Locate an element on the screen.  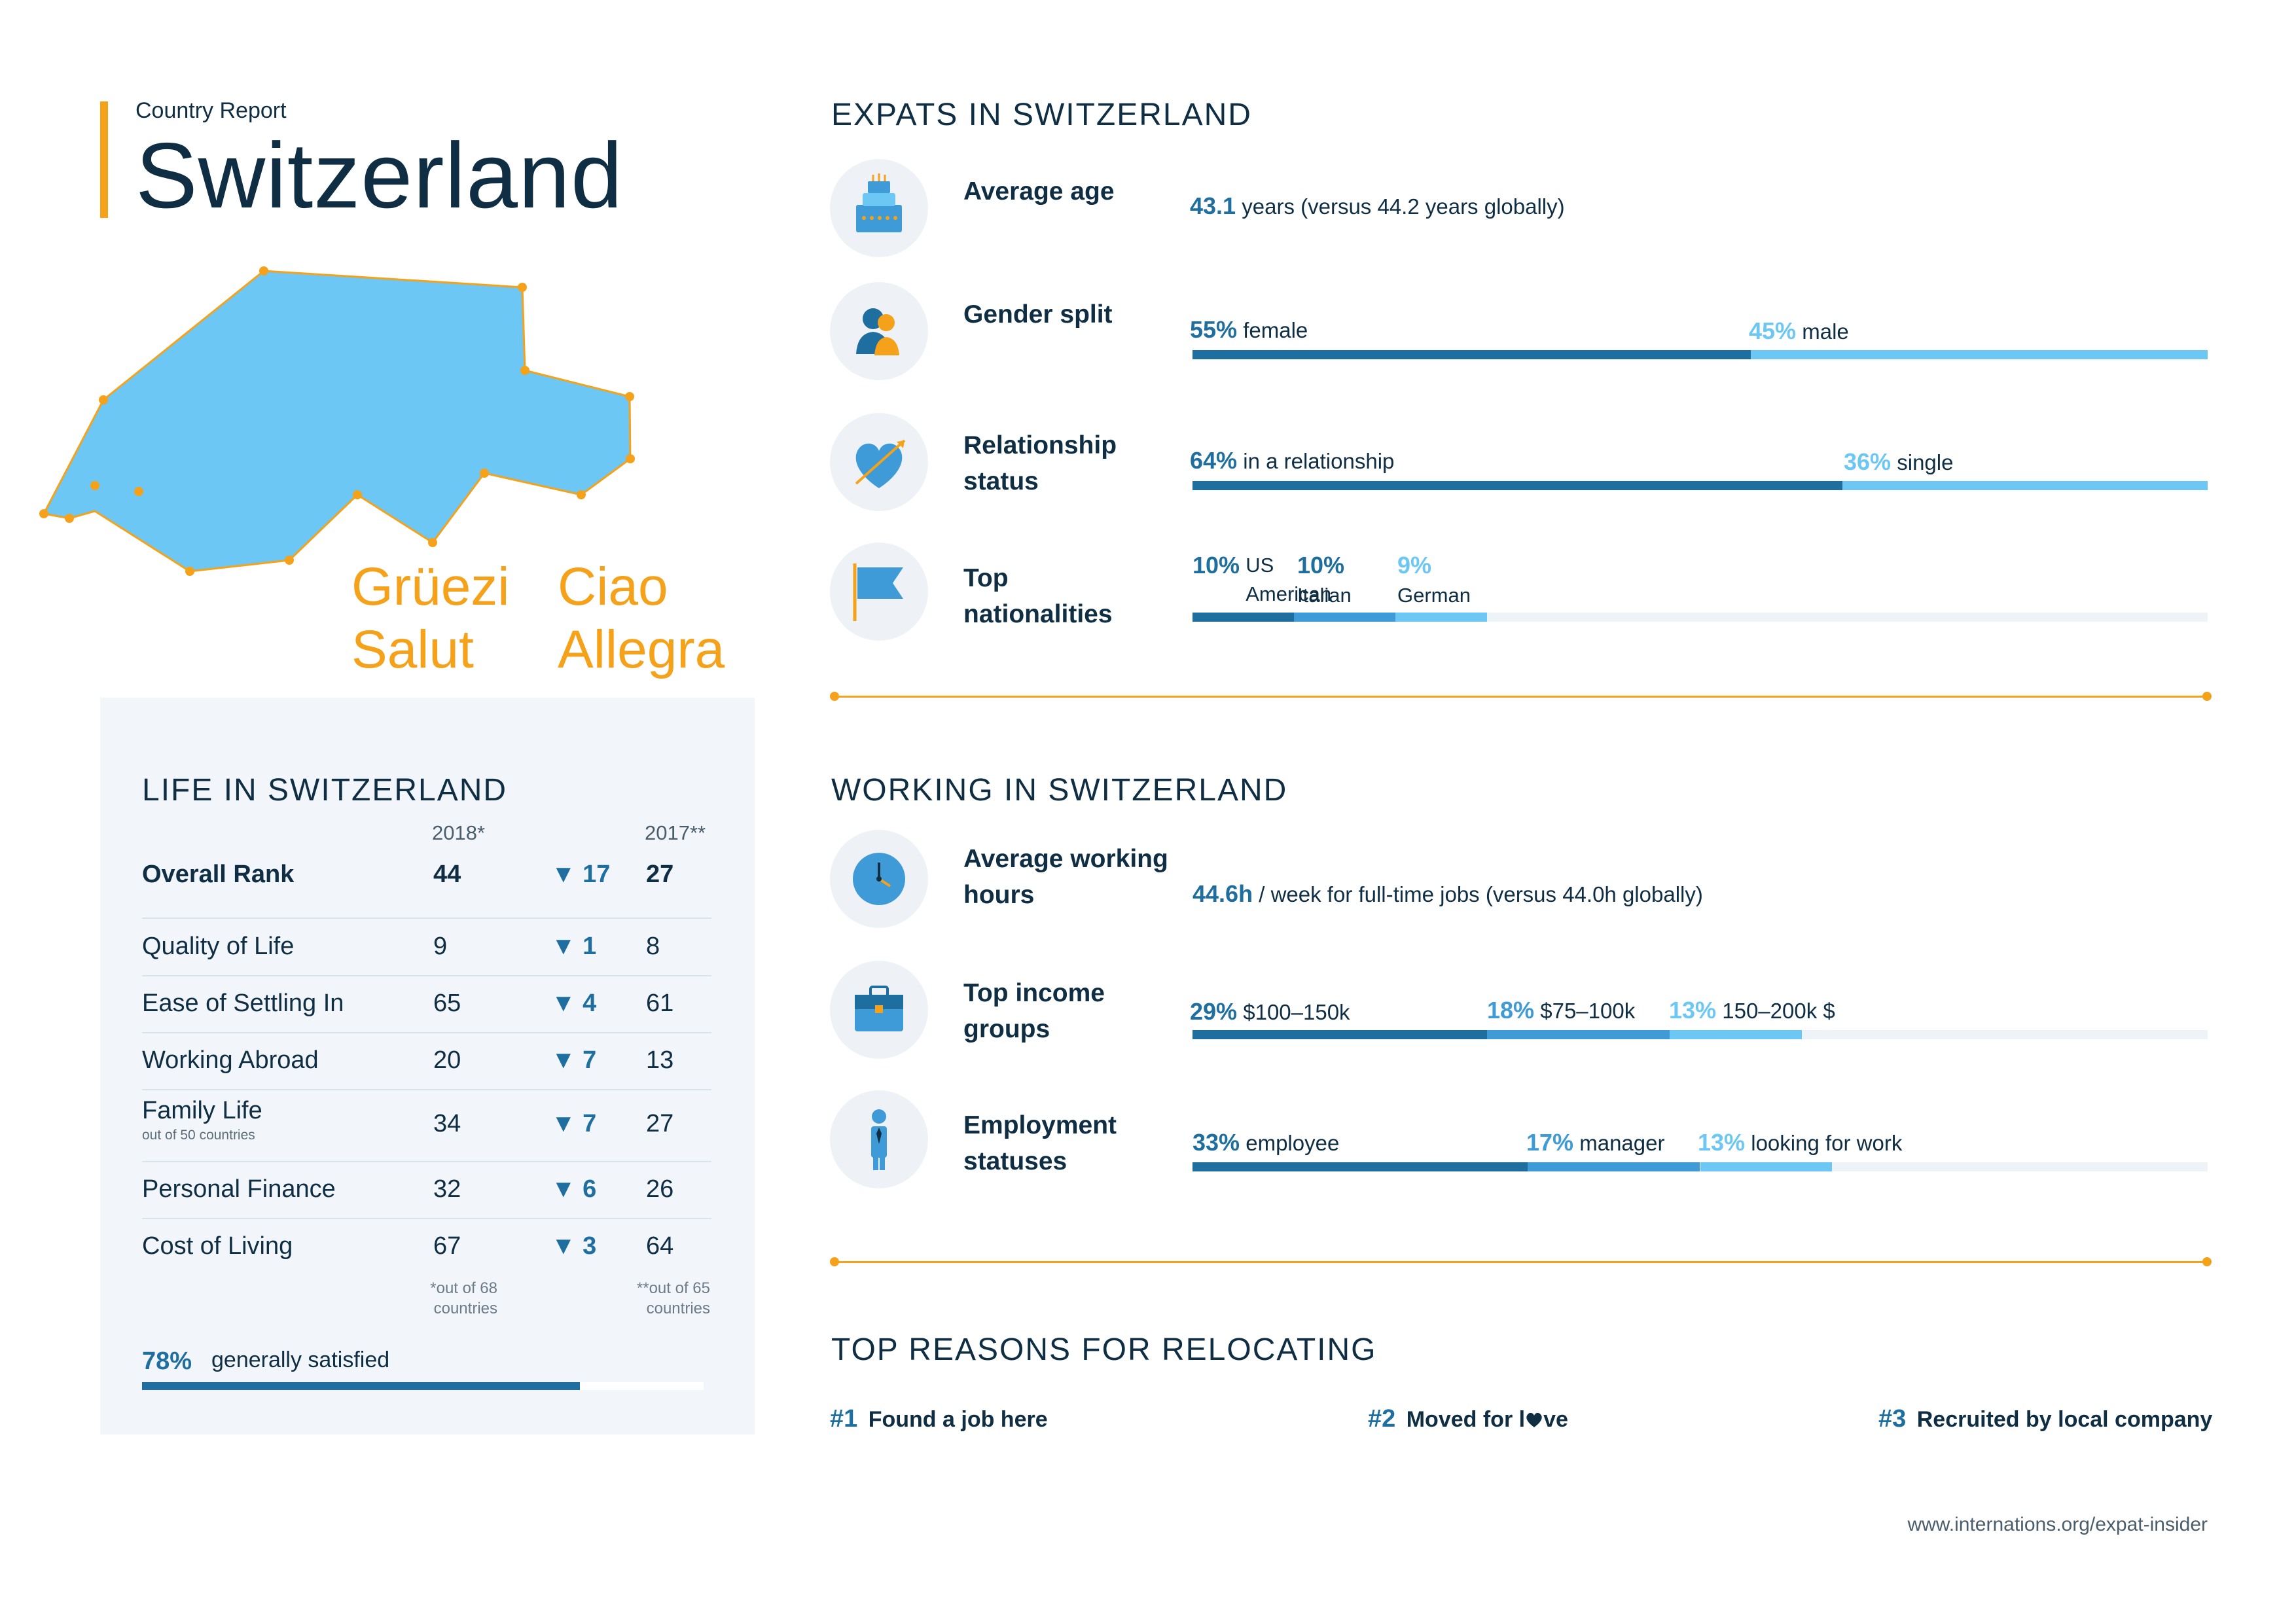
single-label: single is located at coordinates (1925, 462).